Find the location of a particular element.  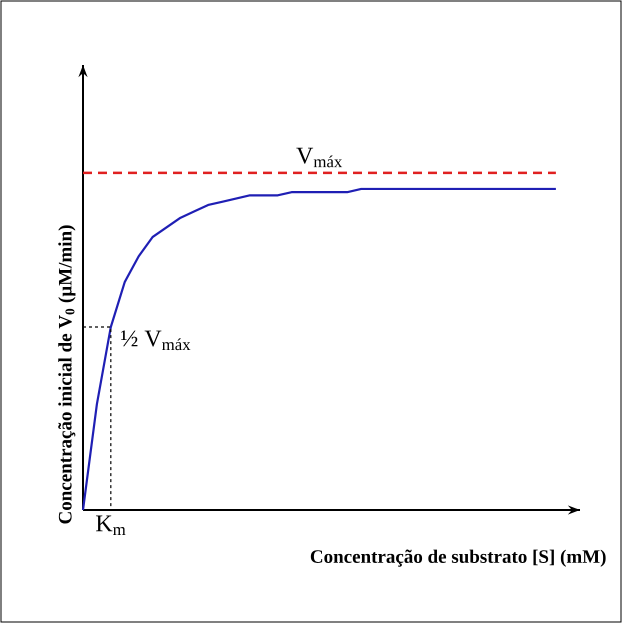

x-axis-title: Concentração de substrato [S] (mM) is located at coordinates (458, 558).